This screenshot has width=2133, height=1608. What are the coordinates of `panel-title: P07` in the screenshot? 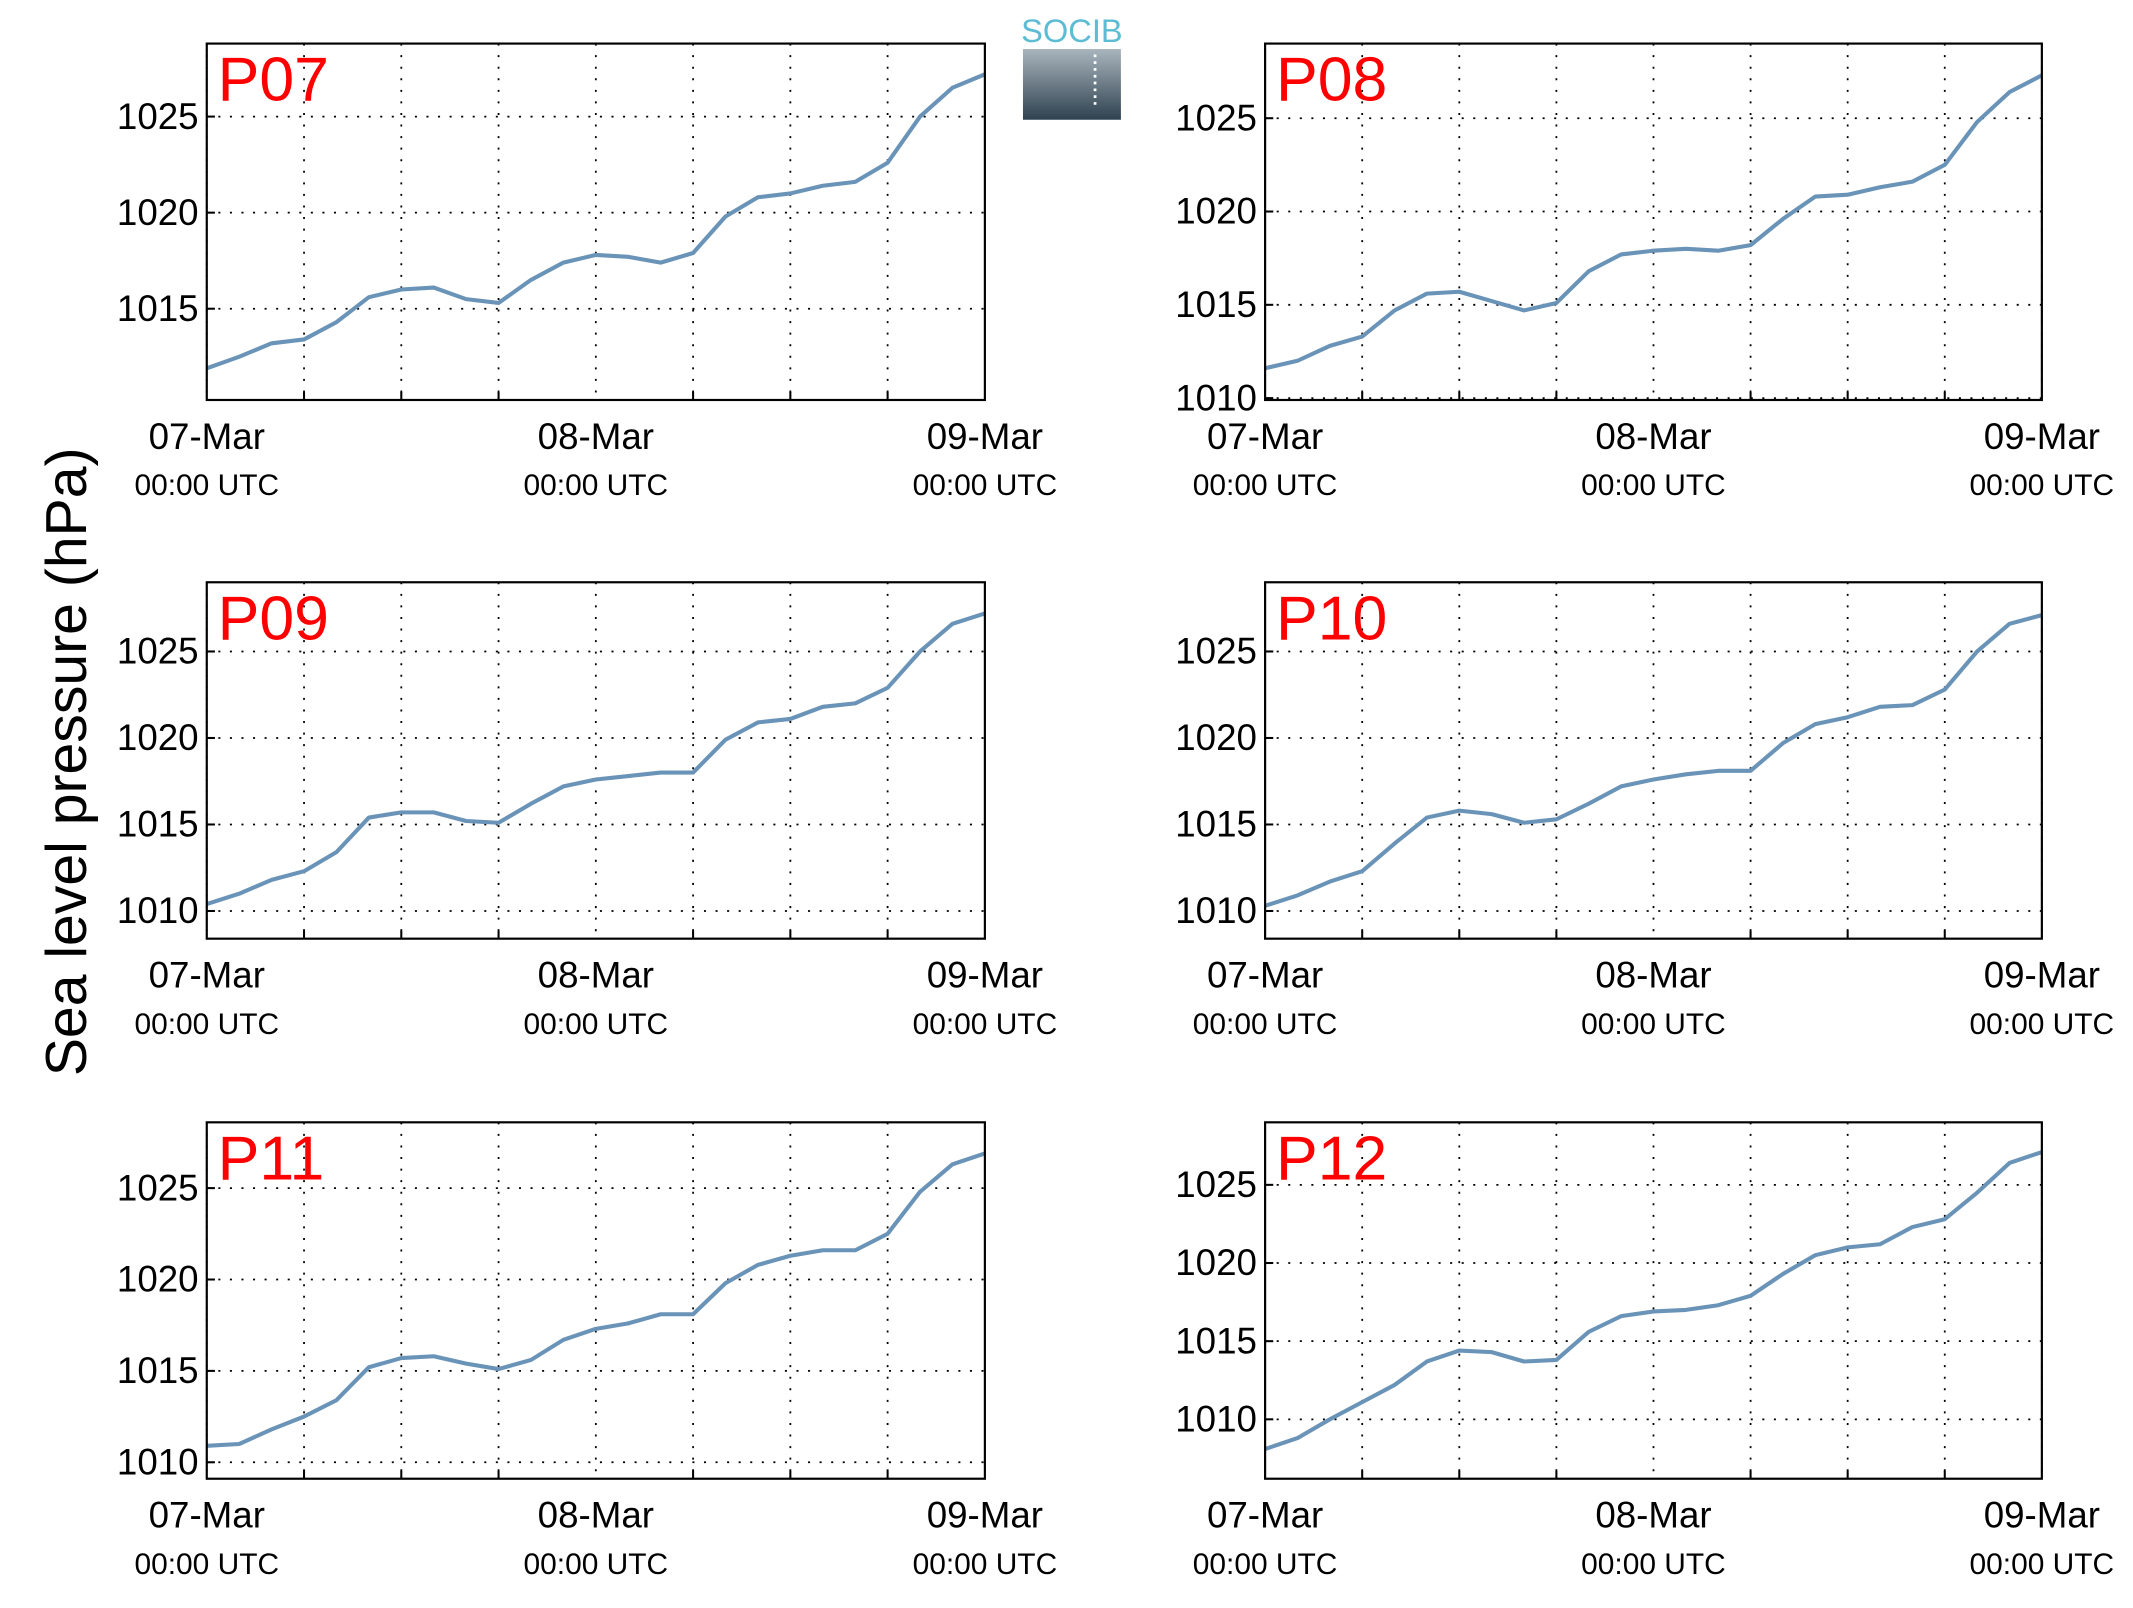 It's located at (273, 80).